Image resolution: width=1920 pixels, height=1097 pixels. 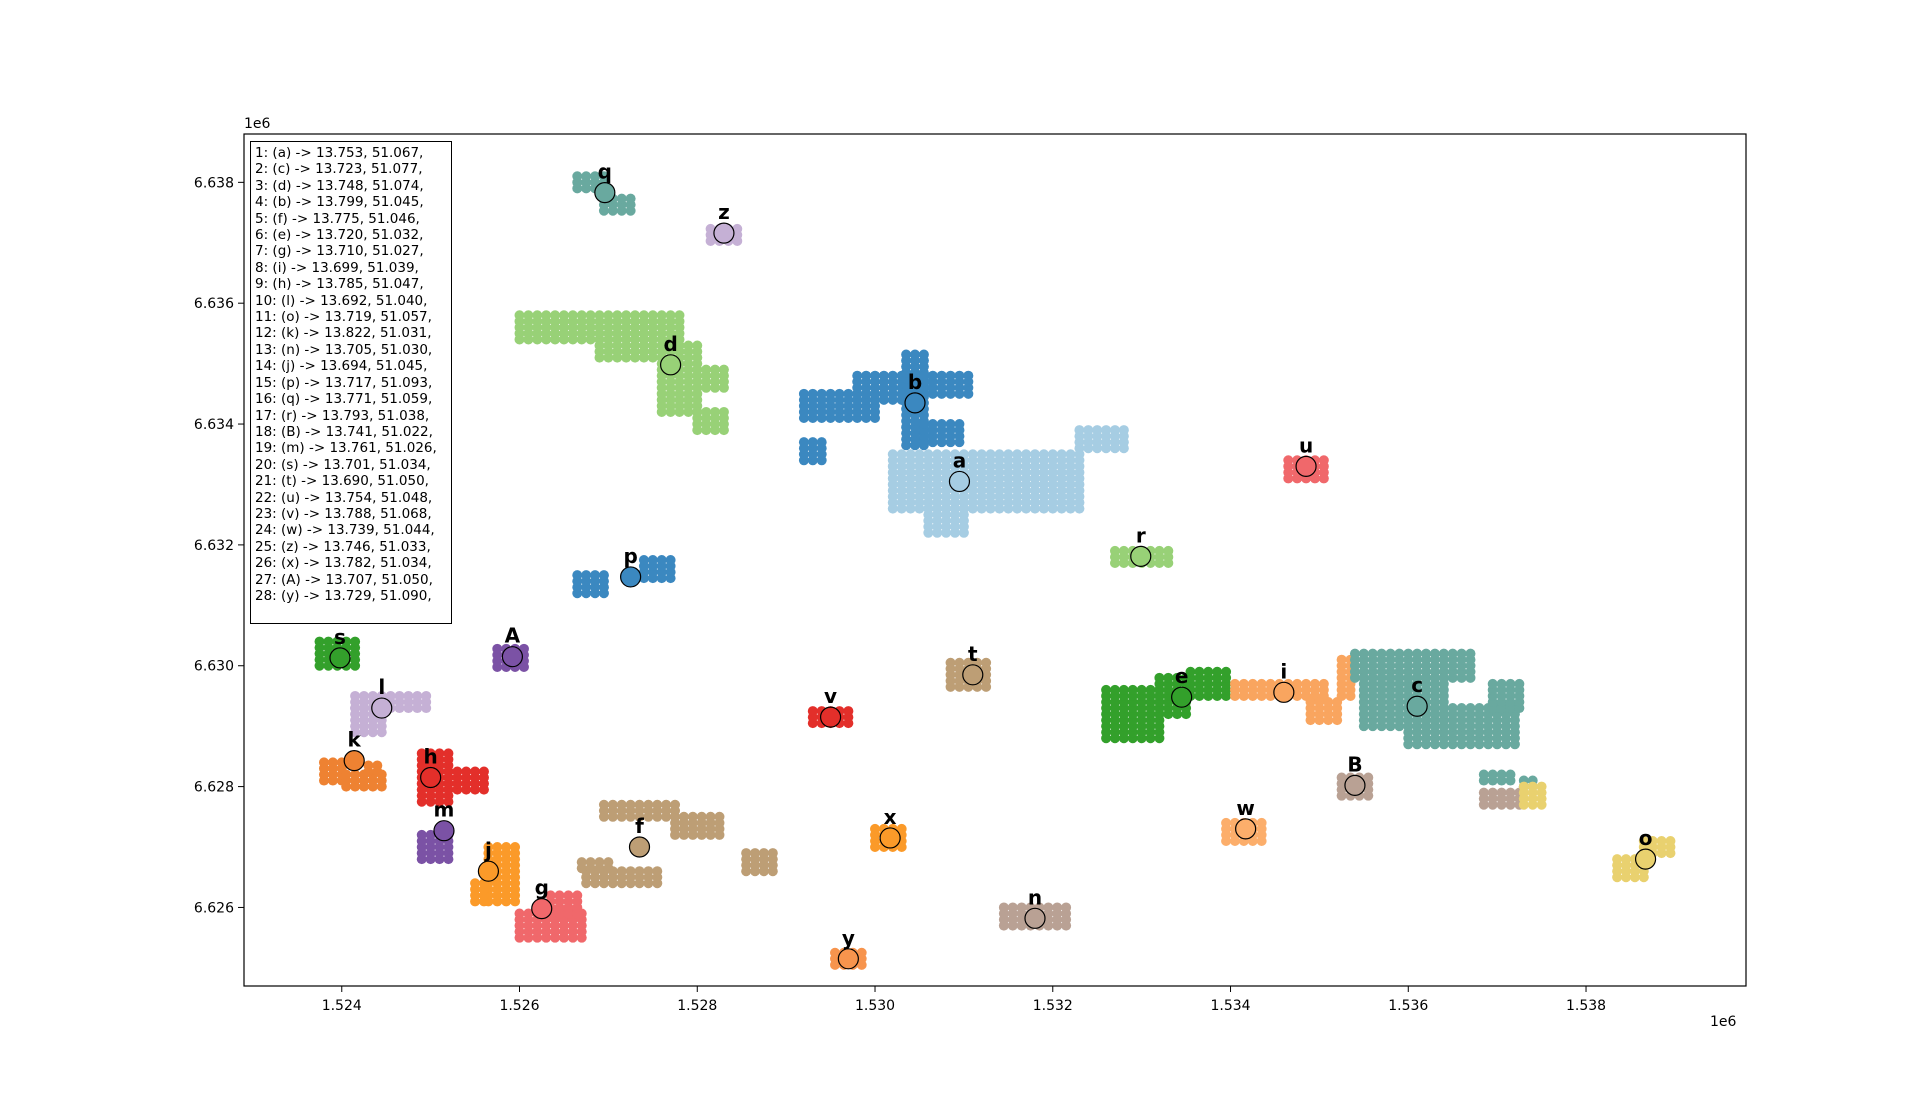 What do you see at coordinates (624, 577) in the screenshot?
I see `cluster-p` at bounding box center [624, 577].